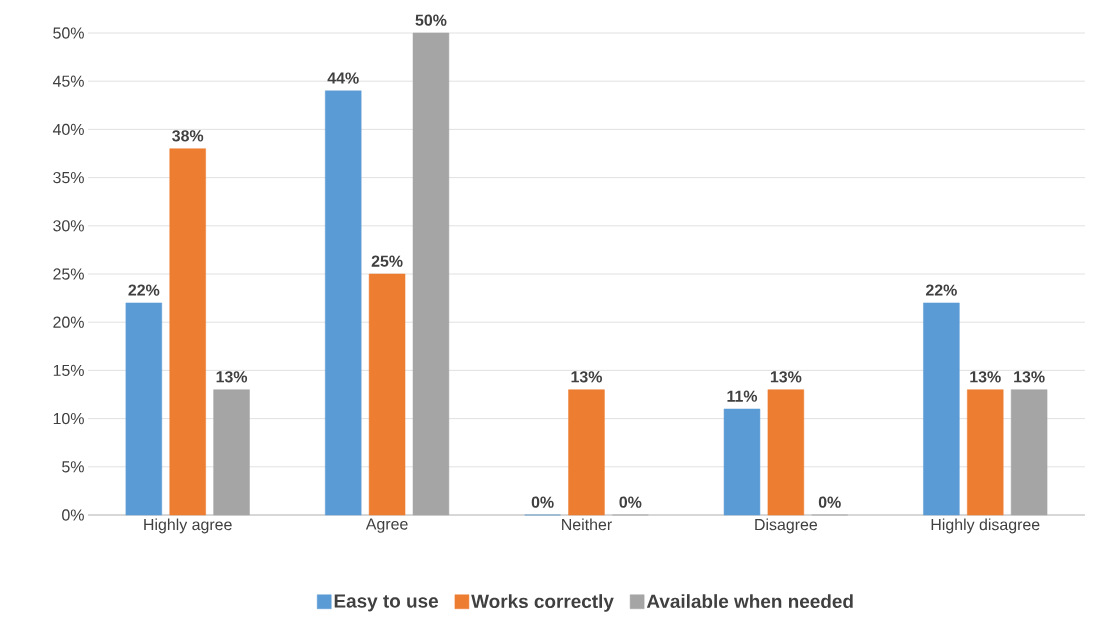 Image resolution: width=1104 pixels, height=641 pixels. Describe the element at coordinates (343, 78) in the screenshot. I see `data-label: 44%` at that location.